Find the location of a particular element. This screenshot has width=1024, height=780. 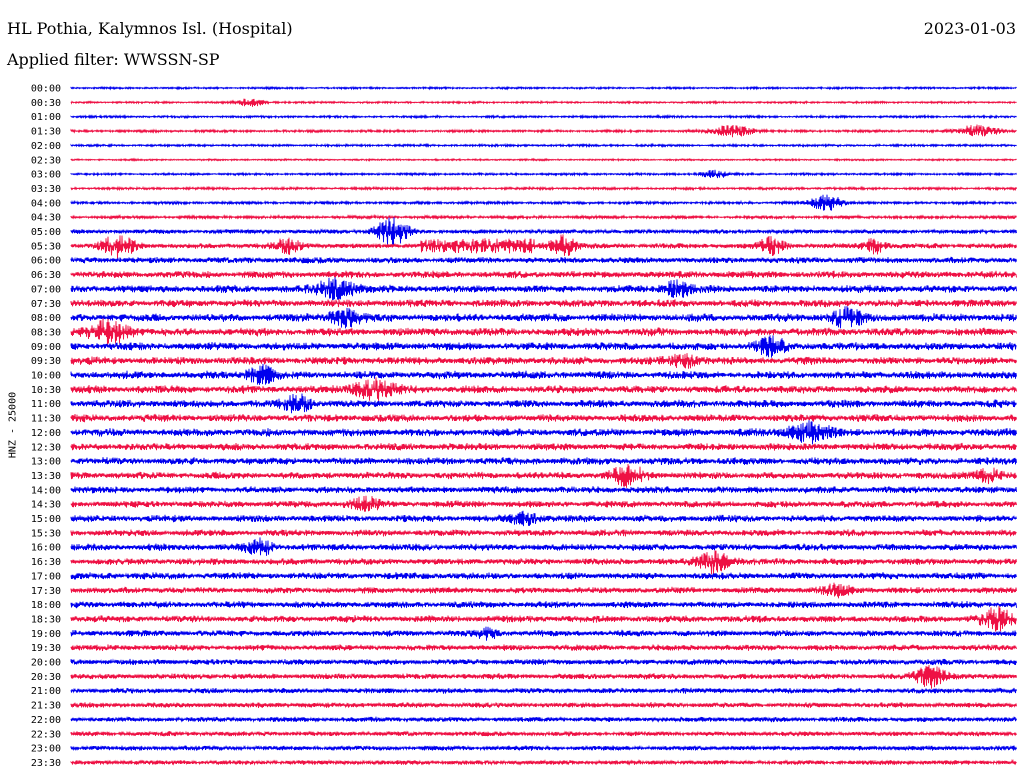

row-time-label: 12:00 is located at coordinates (46, 433).